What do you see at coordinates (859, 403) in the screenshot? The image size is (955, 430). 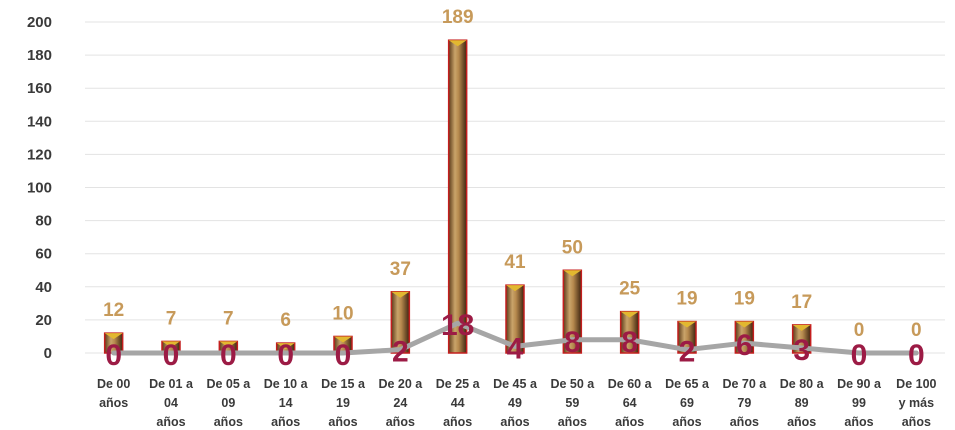 I see `x-tick-label: 99` at bounding box center [859, 403].